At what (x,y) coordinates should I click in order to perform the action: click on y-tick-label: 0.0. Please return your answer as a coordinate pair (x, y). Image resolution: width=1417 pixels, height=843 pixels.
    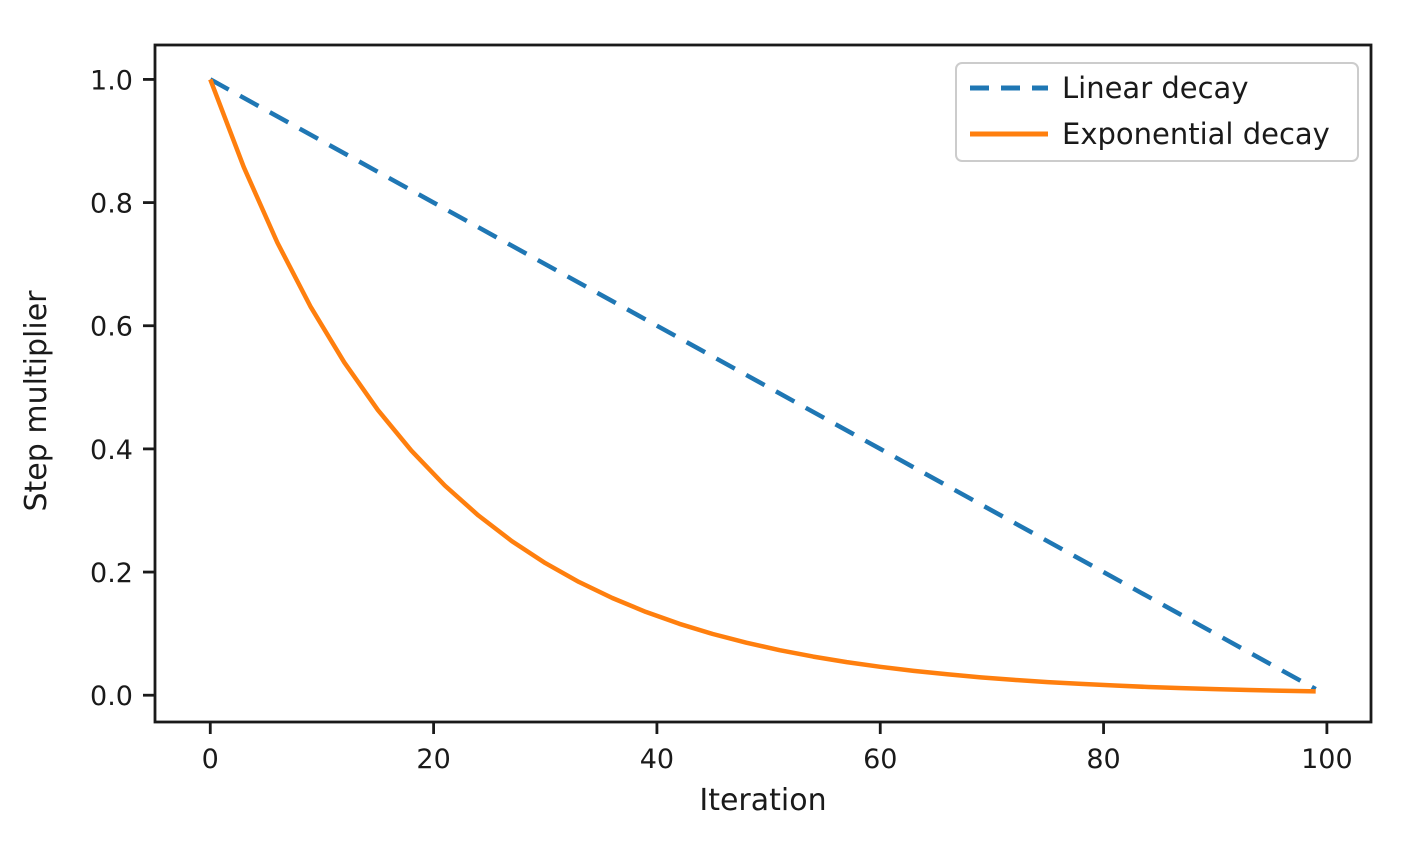
    Looking at the image, I should click on (111, 696).